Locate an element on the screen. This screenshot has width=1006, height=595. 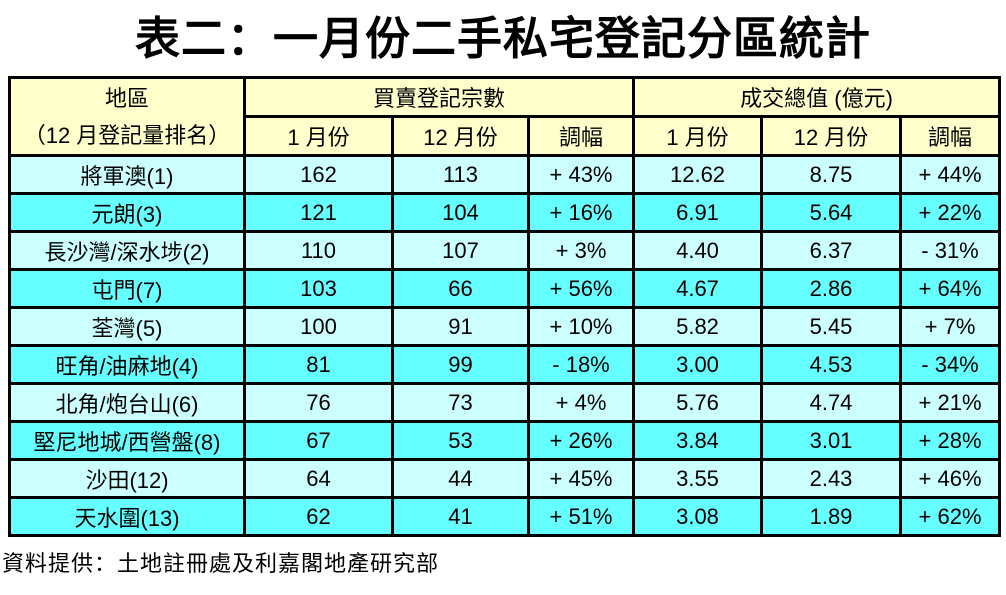
table-row: 將軍澳(1) 162 113 + 43% 12.62 8.75 + 44% is located at coordinates (505, 174).